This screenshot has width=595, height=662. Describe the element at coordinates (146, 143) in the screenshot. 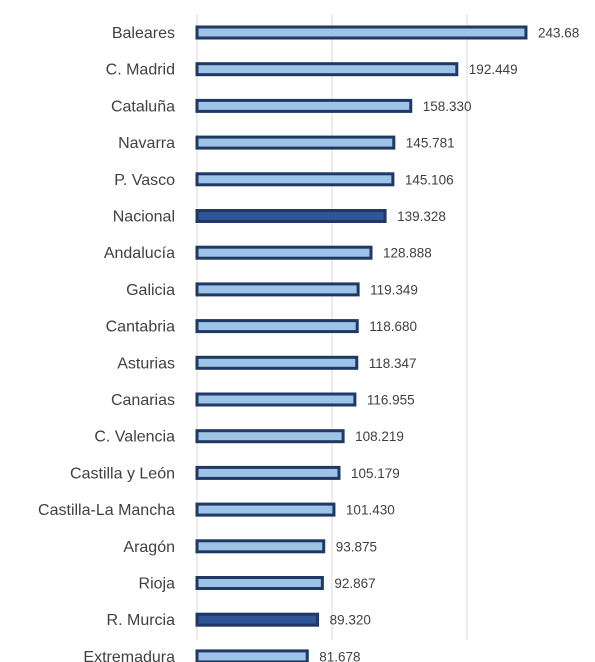

I see `category-label: Navarra` at that location.